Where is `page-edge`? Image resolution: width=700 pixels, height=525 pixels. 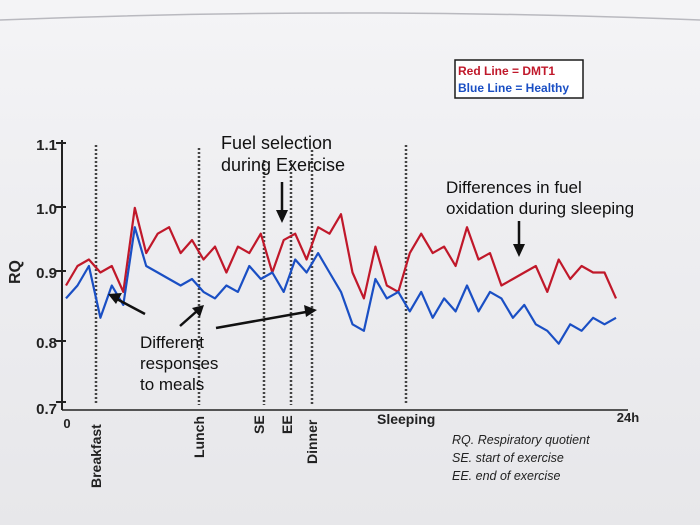 page-edge is located at coordinates (350, 16).